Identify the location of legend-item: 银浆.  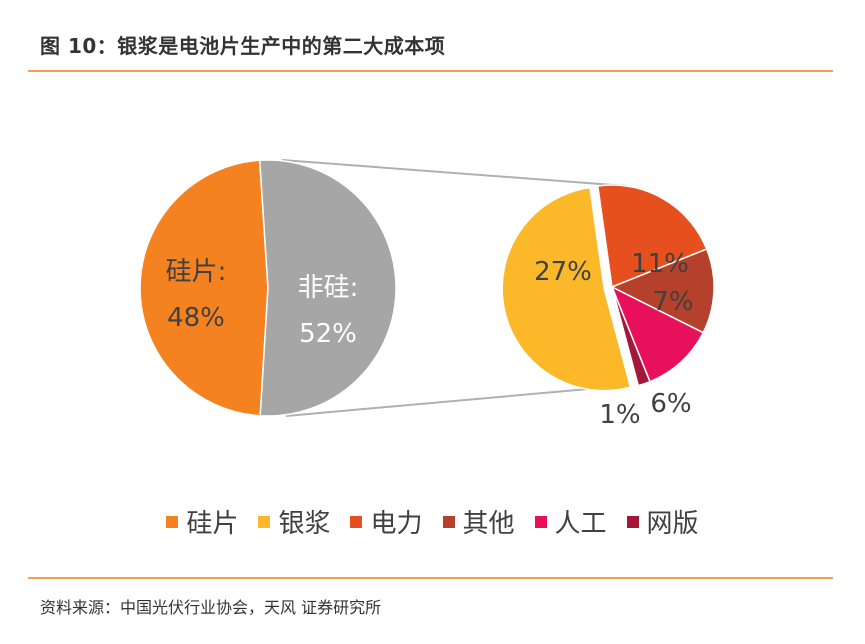
(294, 521).